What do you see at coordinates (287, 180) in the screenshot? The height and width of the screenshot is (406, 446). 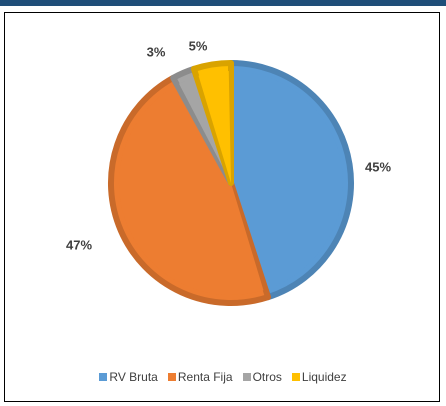 I see `pie-slice-inner-rv-bruta` at bounding box center [287, 180].